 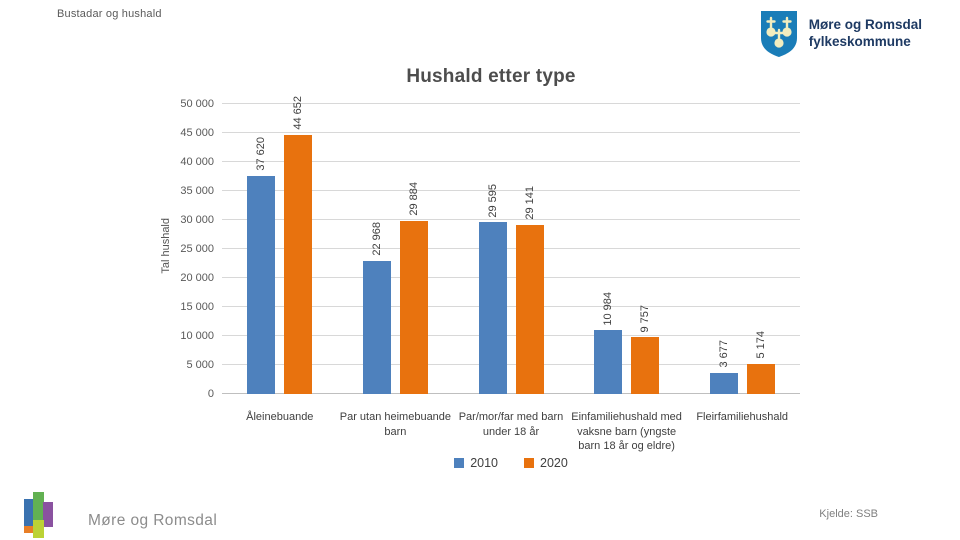 I want to click on y-tick-label: 45 000, so click(x=197, y=133).